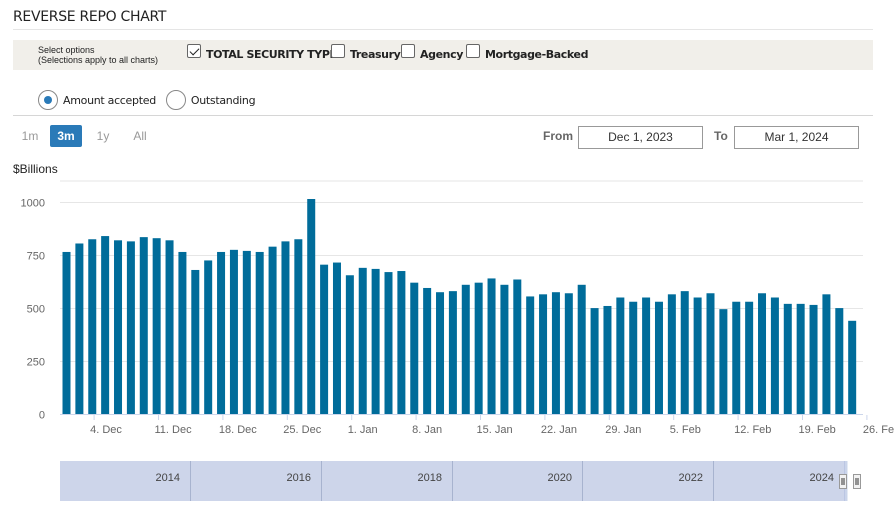 The width and height of the screenshot is (894, 525). I want to click on navigator-left-handle, so click(843, 481).